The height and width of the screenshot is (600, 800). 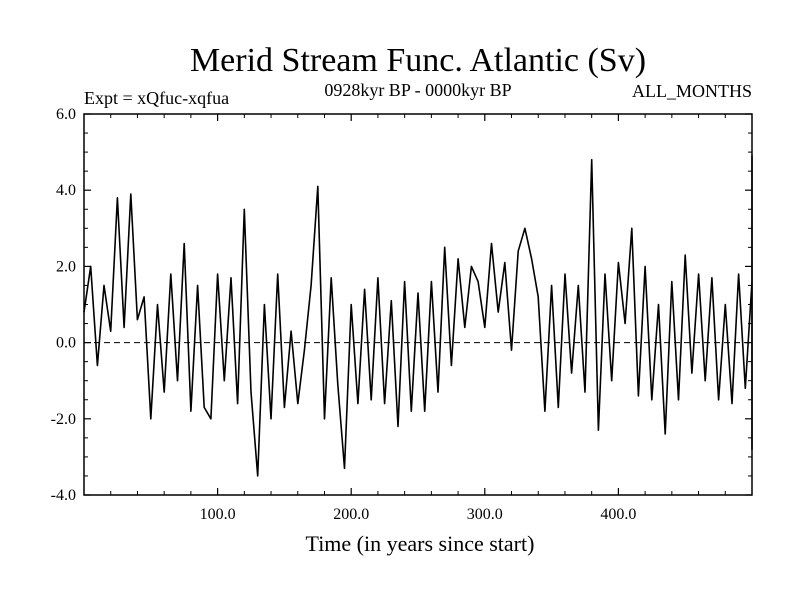 What do you see at coordinates (351, 514) in the screenshot?
I see `x-tick-label: 200.0` at bounding box center [351, 514].